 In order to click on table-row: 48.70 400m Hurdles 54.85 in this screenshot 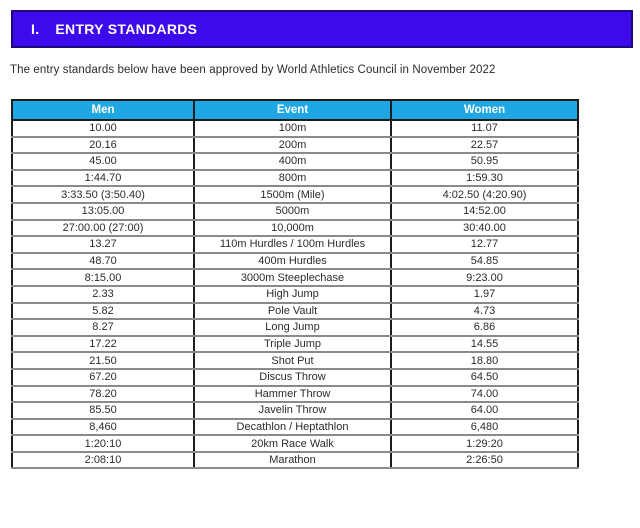, I will do `click(295, 261)`.